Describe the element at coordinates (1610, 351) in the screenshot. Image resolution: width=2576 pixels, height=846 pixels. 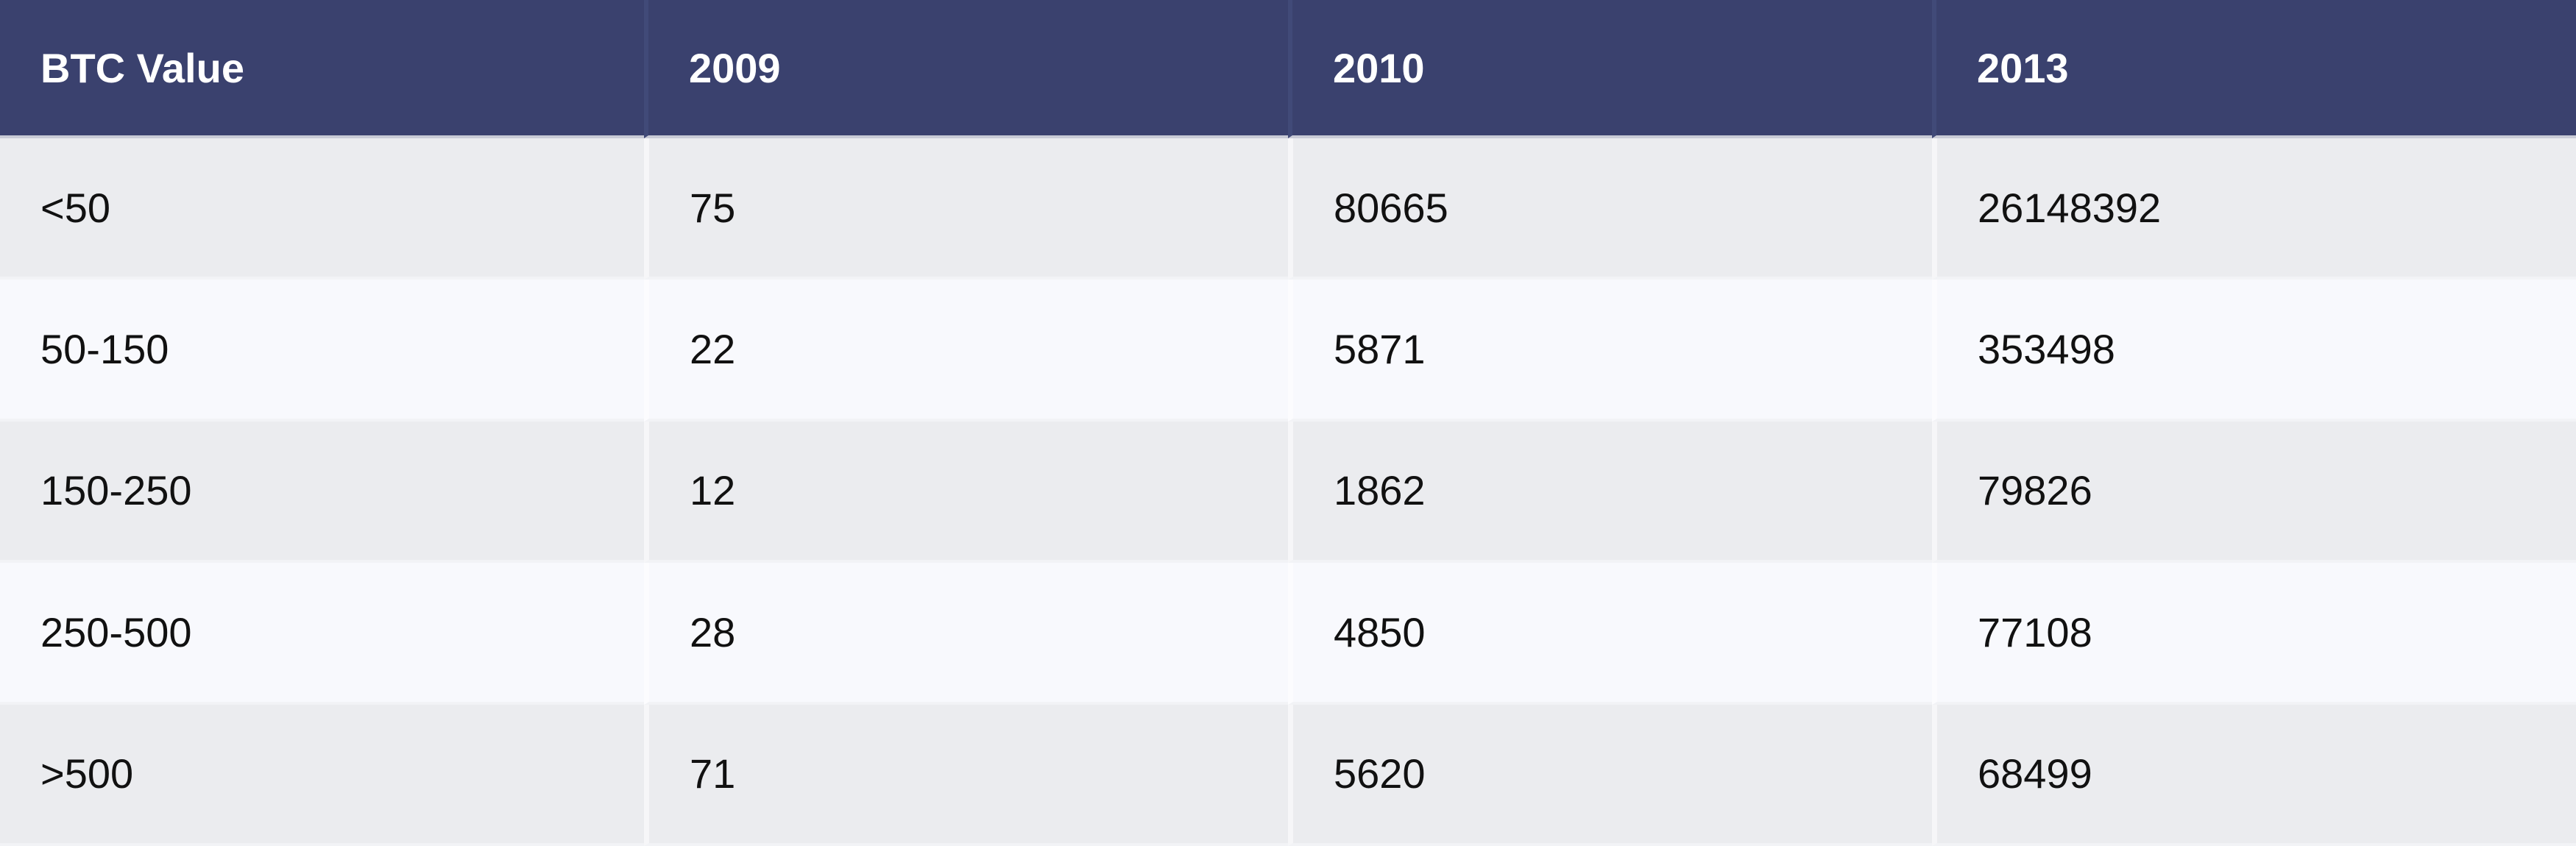
I see `table-cell-2010: 5871` at that location.